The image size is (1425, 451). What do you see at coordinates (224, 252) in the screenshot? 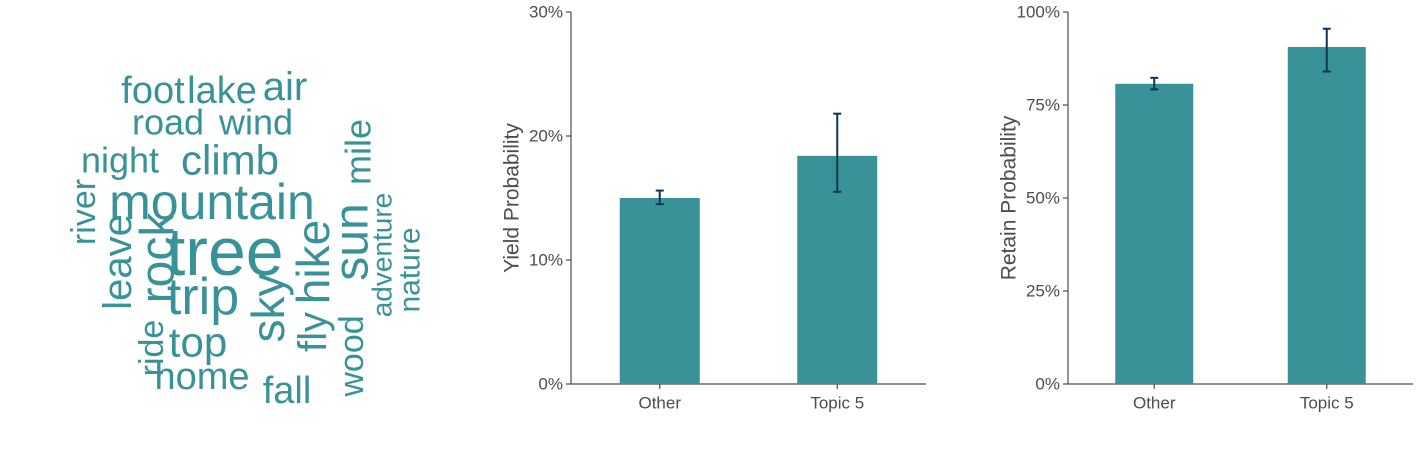
I see `word-tree: tree` at bounding box center [224, 252].